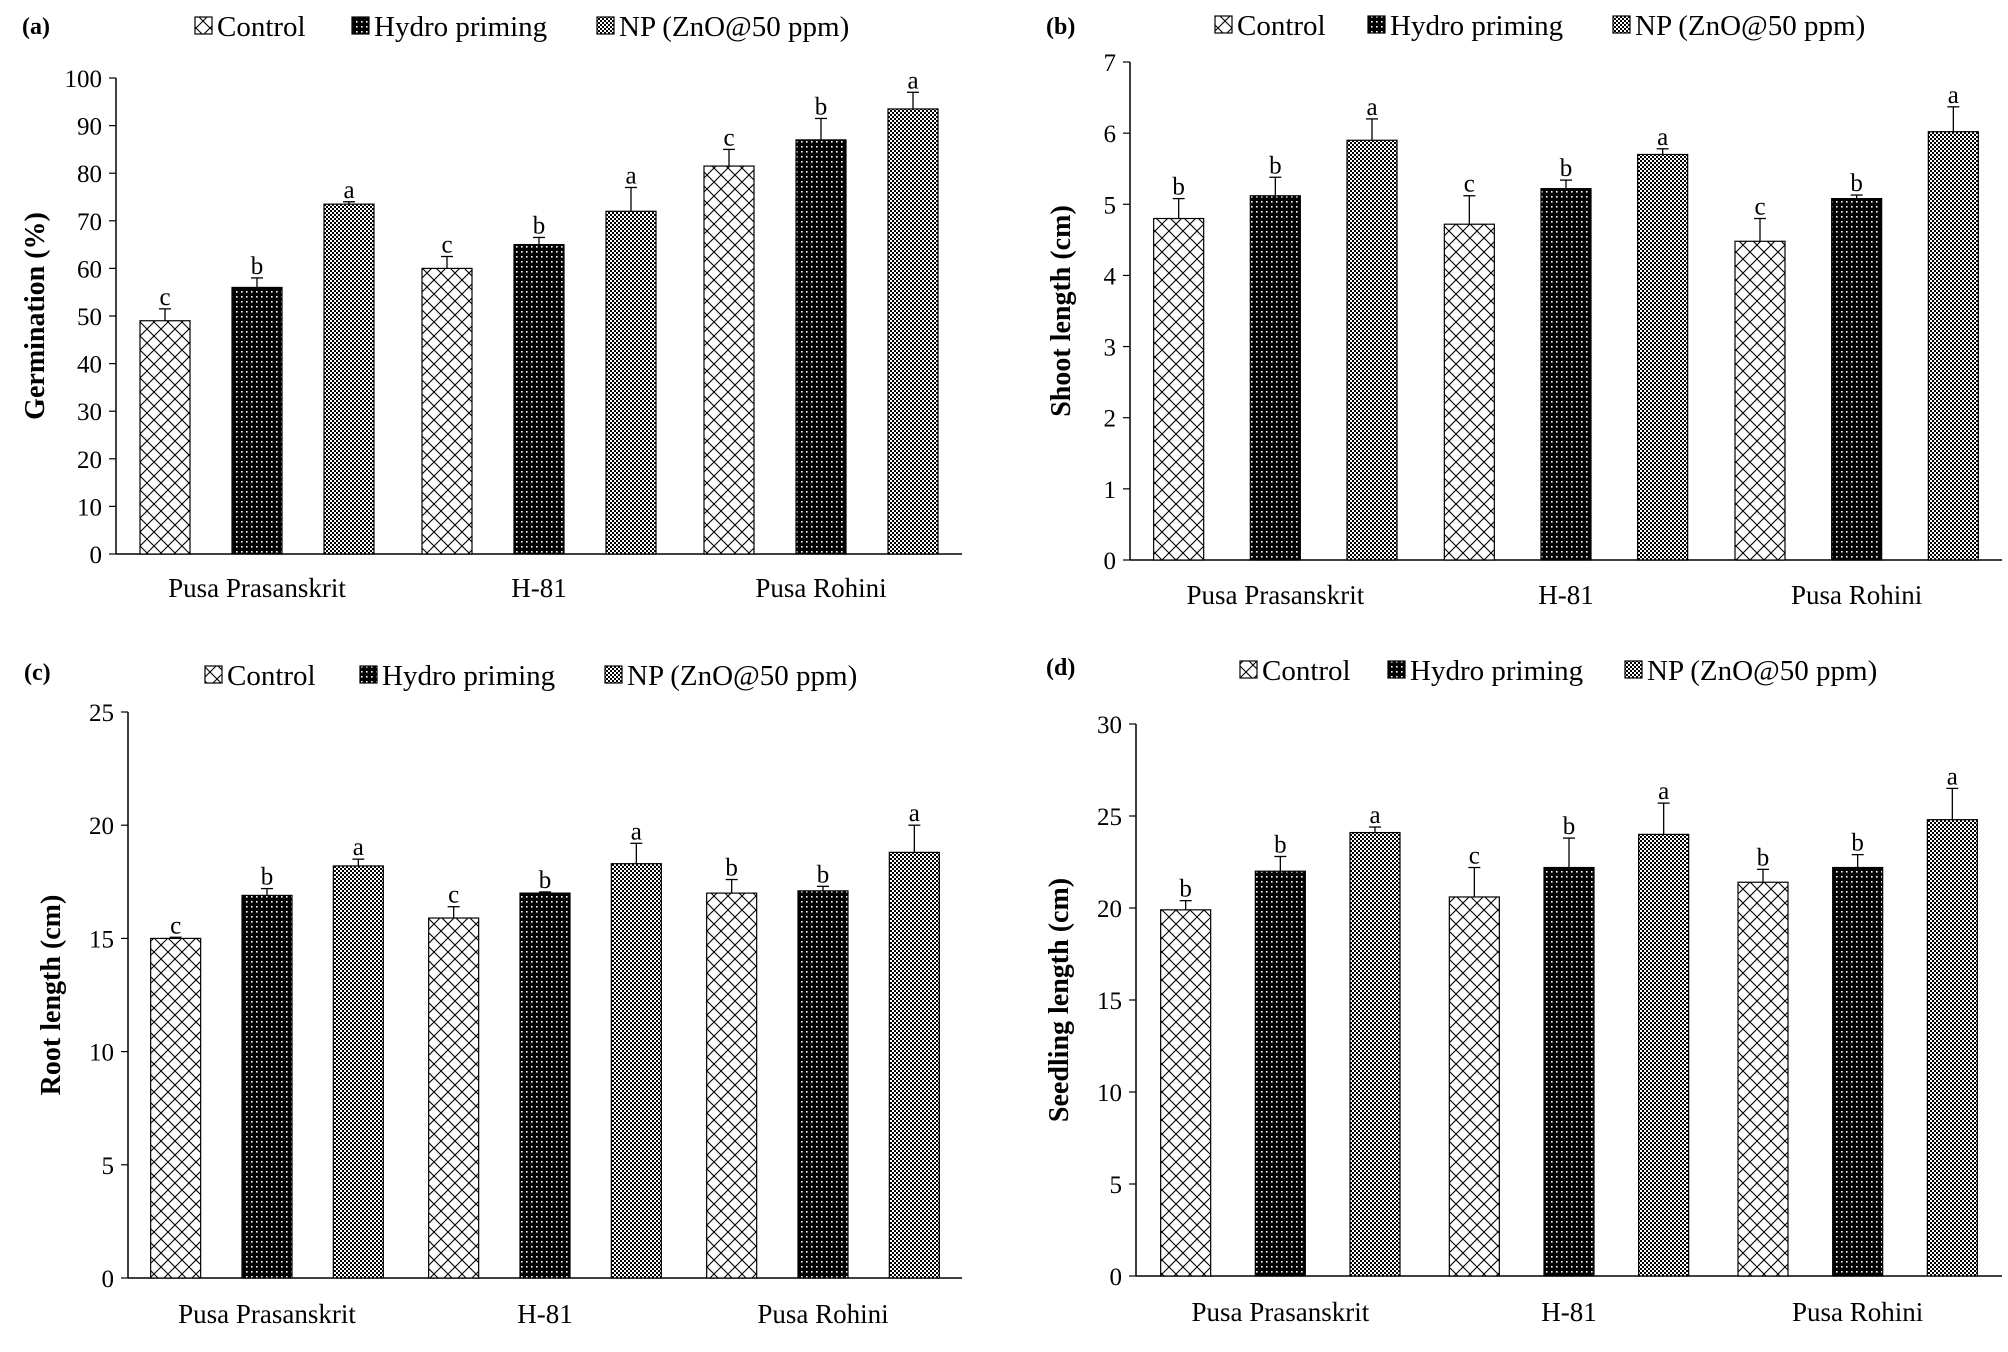 The height and width of the screenshot is (1352, 2008). Describe the element at coordinates (89, 174) in the screenshot. I see `y-tick-label: 80` at that location.